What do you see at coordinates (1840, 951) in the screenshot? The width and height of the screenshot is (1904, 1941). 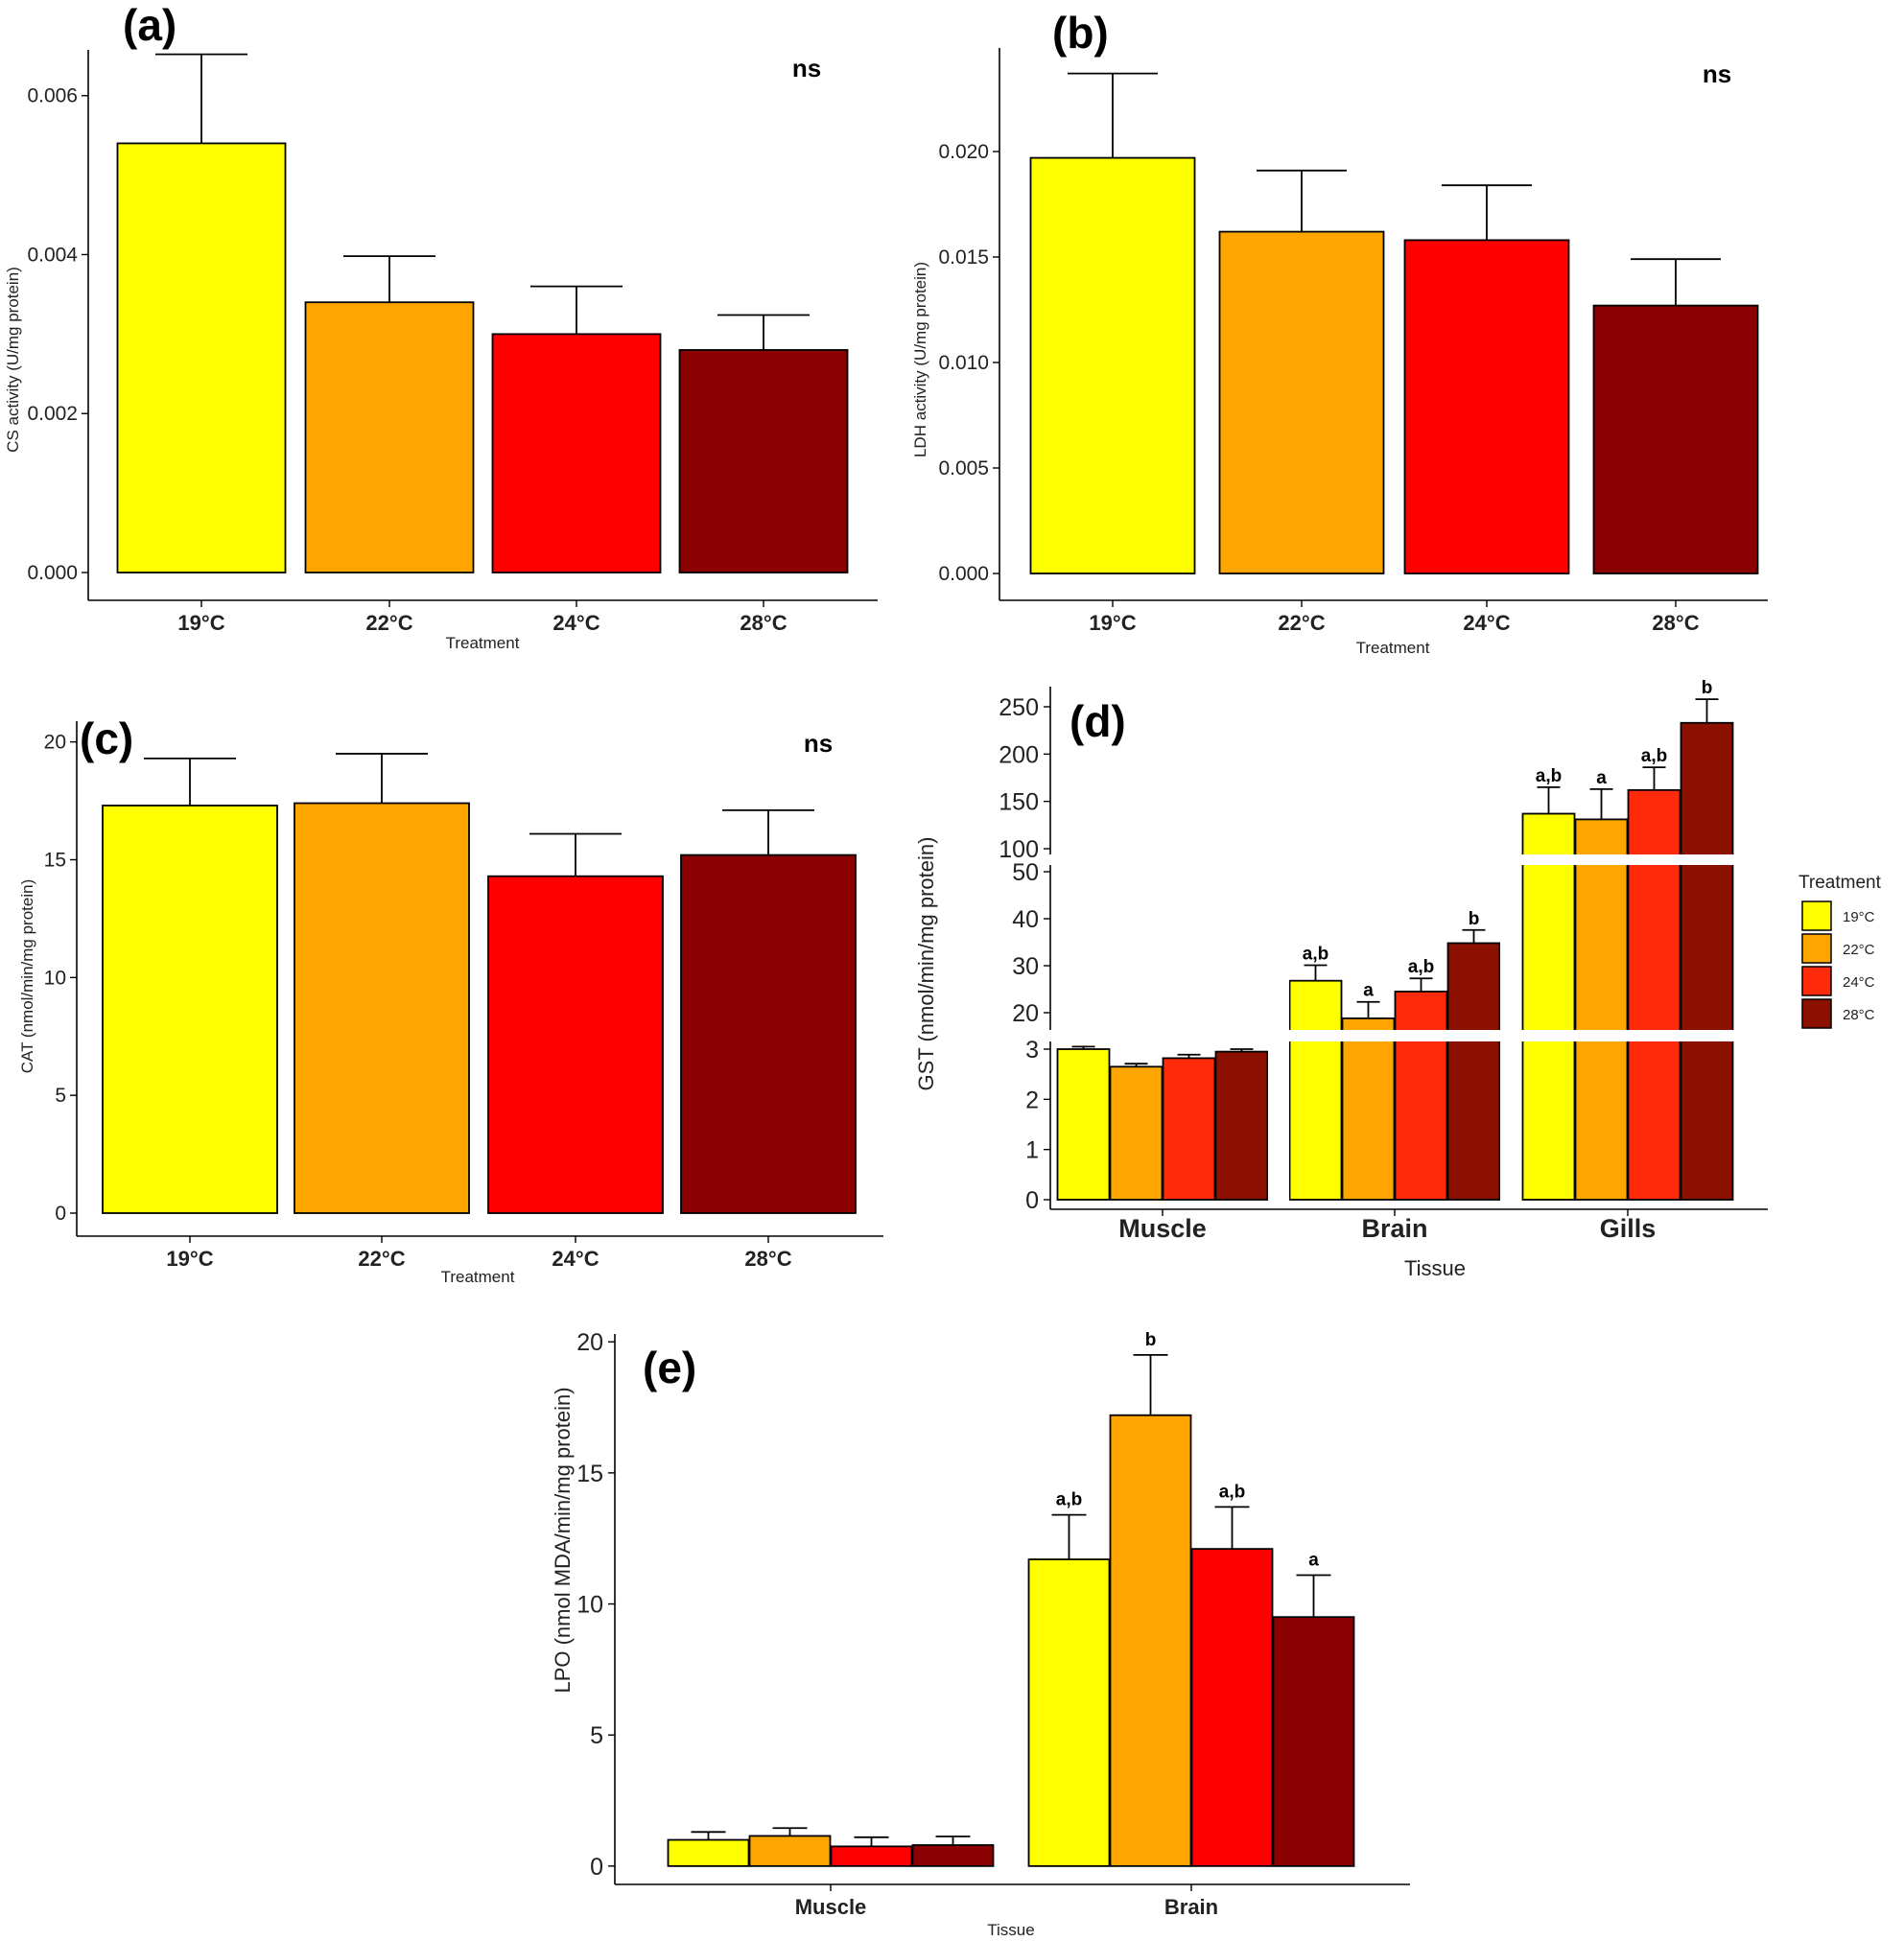 I see `panel-d-legend: Treatment 19°C 22°C 24°C 28°C` at bounding box center [1840, 951].